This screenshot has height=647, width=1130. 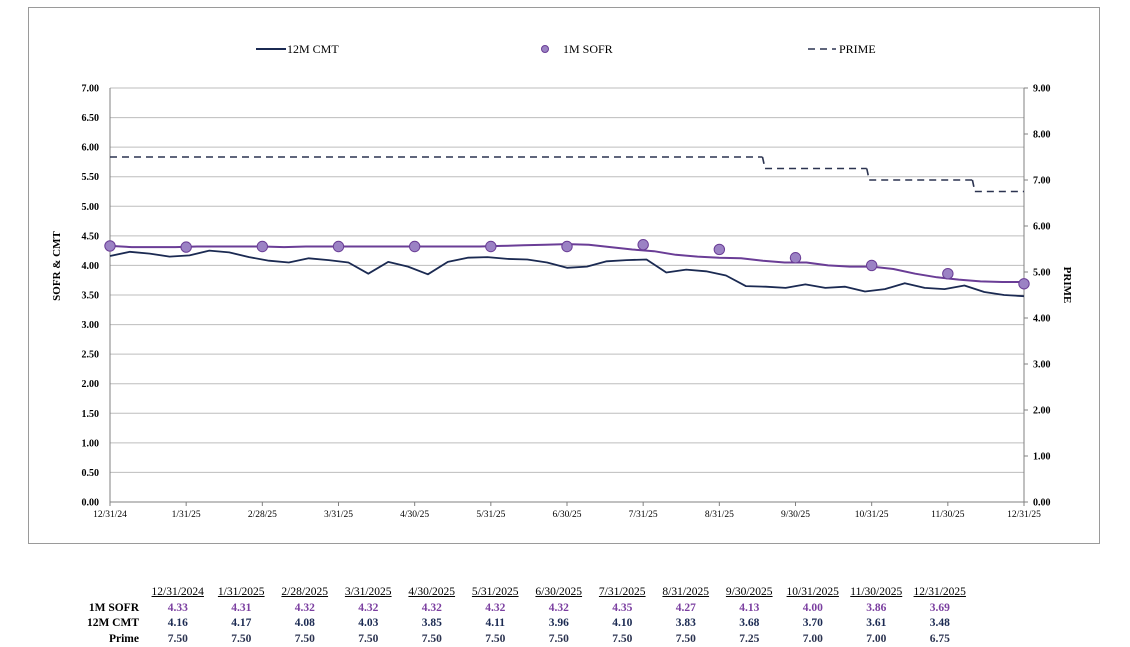 What do you see at coordinates (559, 624) in the screenshot?
I see `table-cell: 3.96` at bounding box center [559, 624].